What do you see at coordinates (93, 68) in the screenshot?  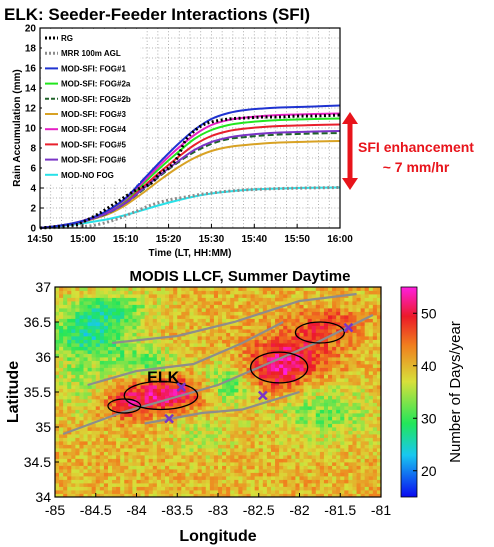 I see `legend-entry: MOD-SFI: FOG#1` at bounding box center [93, 68].